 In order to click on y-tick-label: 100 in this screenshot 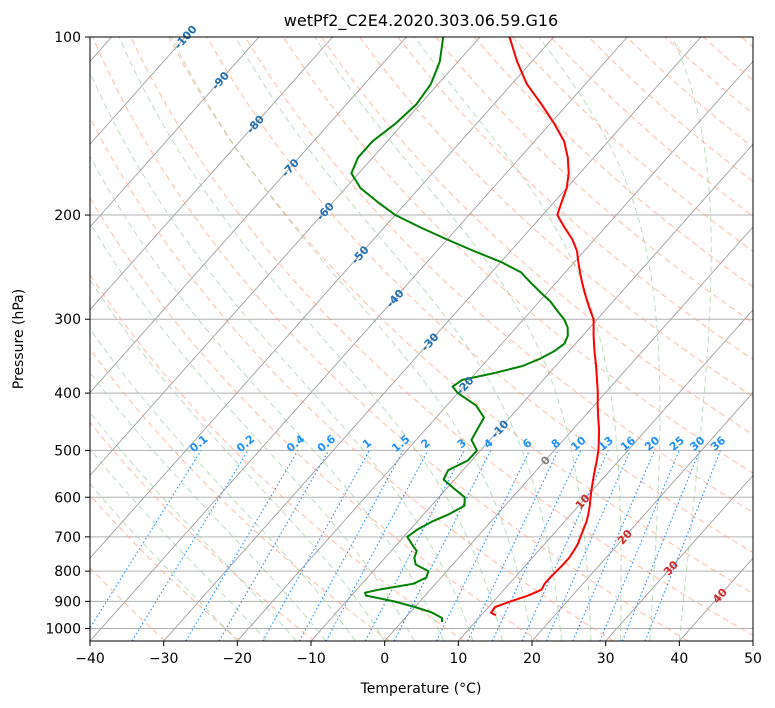, I will do `click(67, 38)`.